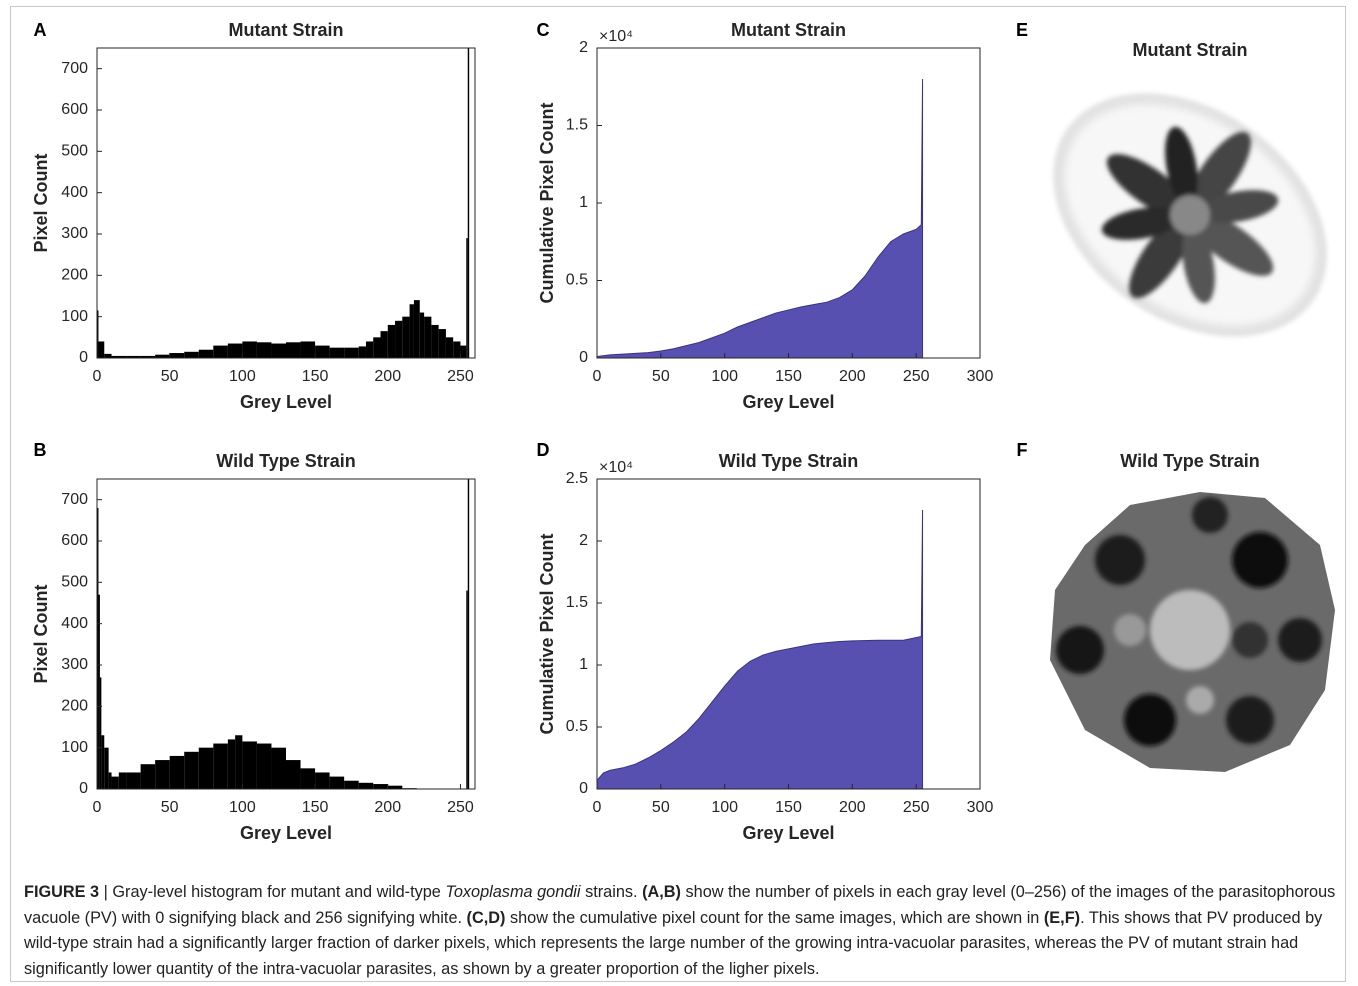  I want to click on caption-text: strains., so click(611, 892).